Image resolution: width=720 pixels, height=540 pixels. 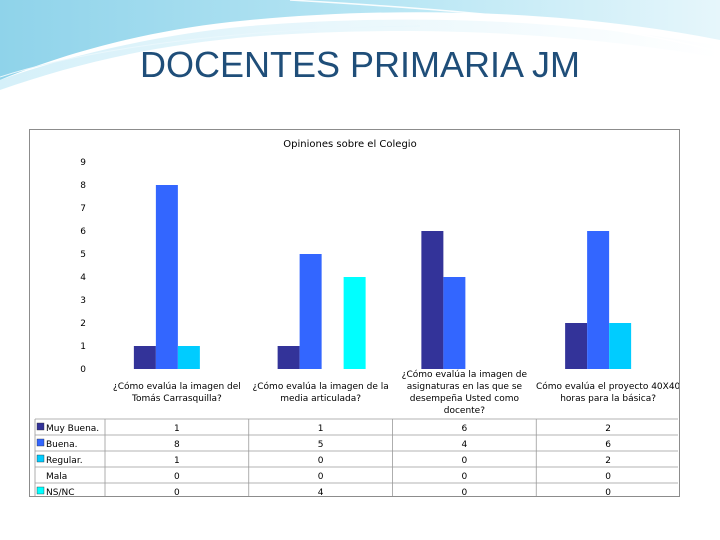 I want to click on y-tick-label: 8, so click(x=83, y=186).